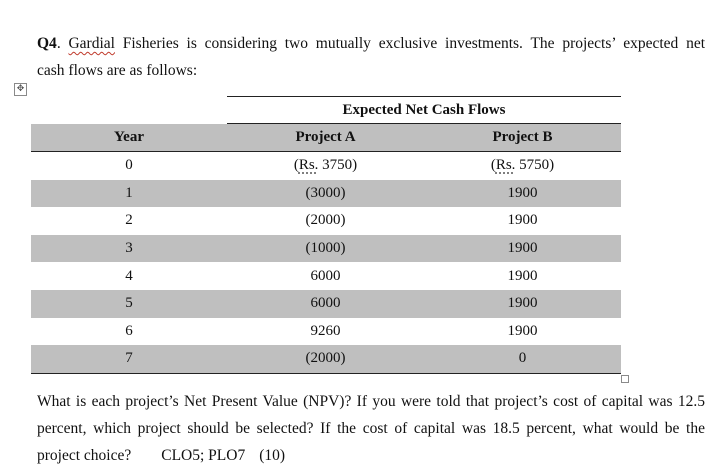 This screenshot has height=476, width=715. Describe the element at coordinates (129, 193) in the screenshot. I see `year-cell: 1` at that location.